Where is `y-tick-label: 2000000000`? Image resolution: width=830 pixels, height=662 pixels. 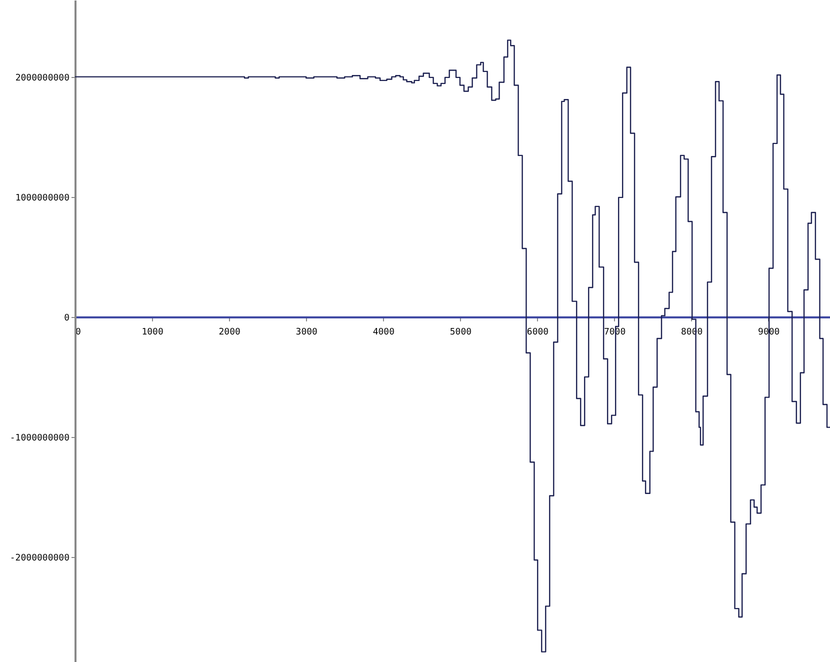
y-tick-label: 2000000000 is located at coordinates (42, 78).